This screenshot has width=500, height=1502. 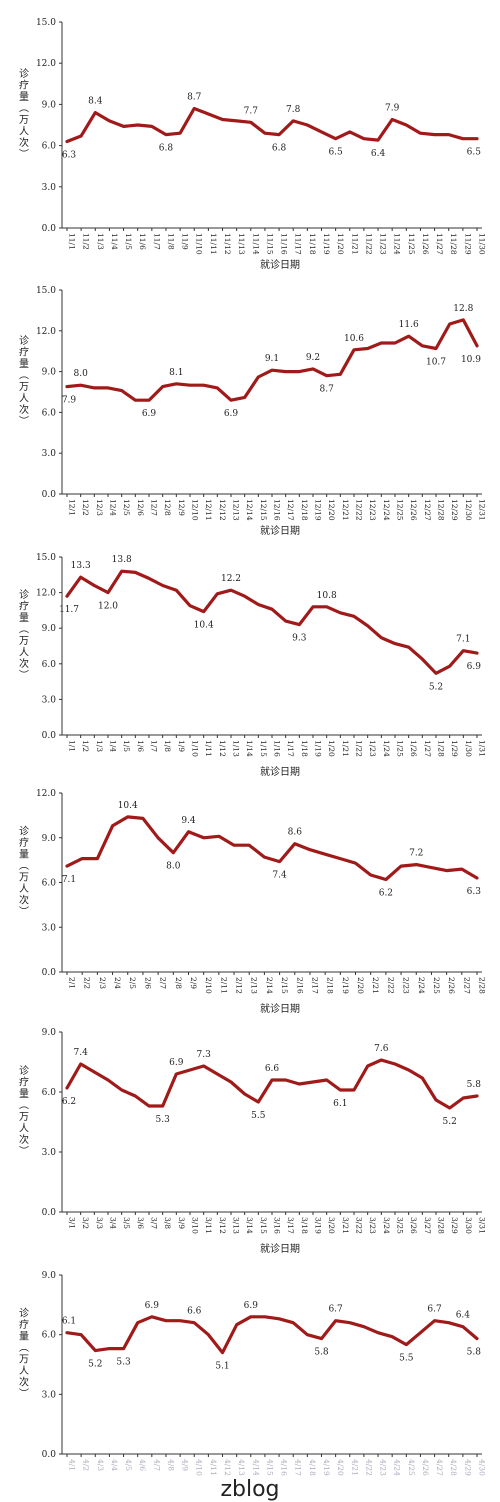 What do you see at coordinates (263, 748) in the screenshot?
I see `x-tick-label: 1/15` at bounding box center [263, 748].